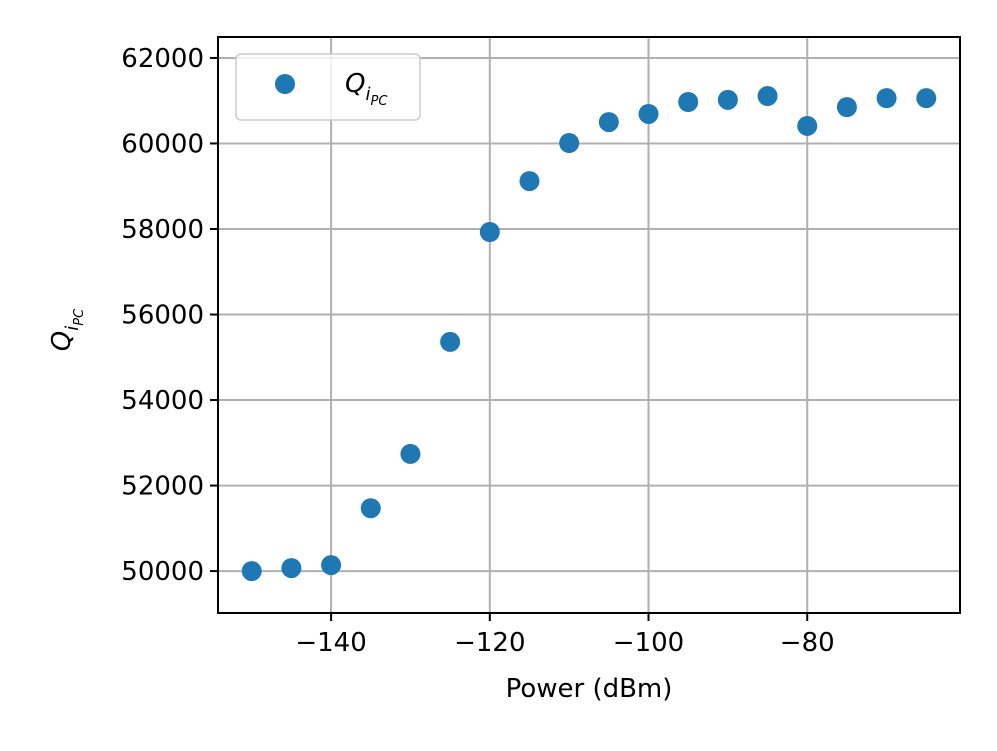  I want to click on legend-label-sub: i, so click(367, 94).